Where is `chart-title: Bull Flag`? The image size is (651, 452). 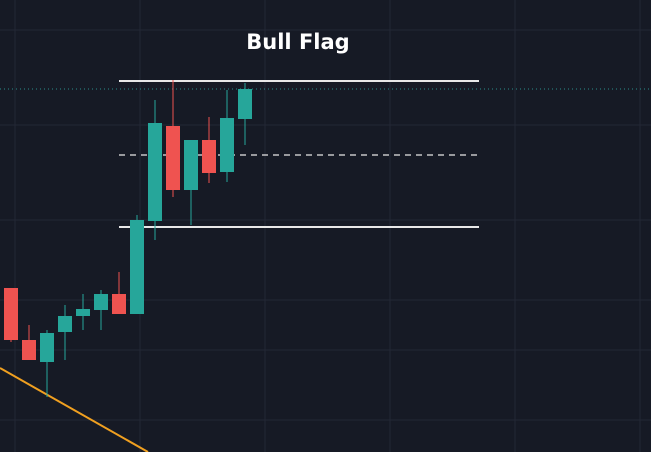
chart-title: Bull Flag is located at coordinates (297, 42).